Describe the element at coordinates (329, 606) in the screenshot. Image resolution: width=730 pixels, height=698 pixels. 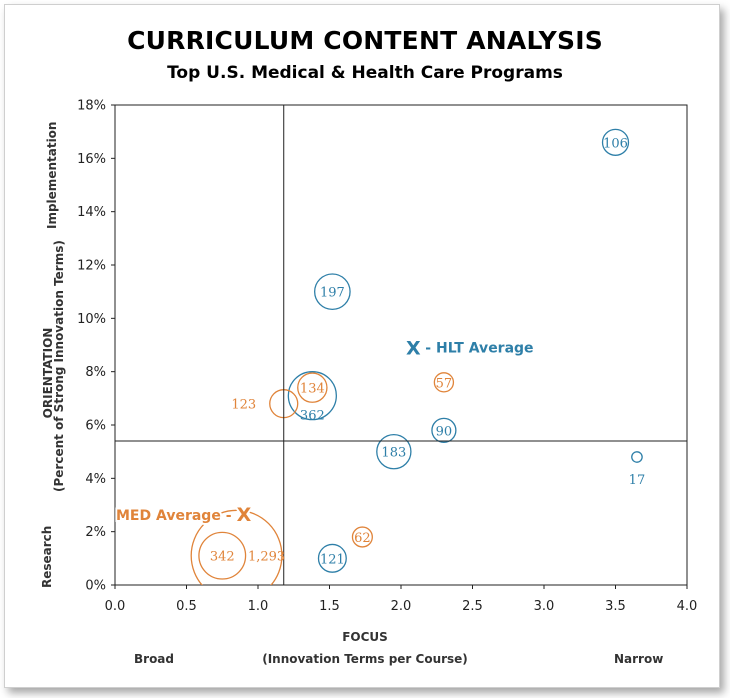
I see `x-tick-label: 1.5` at that location.